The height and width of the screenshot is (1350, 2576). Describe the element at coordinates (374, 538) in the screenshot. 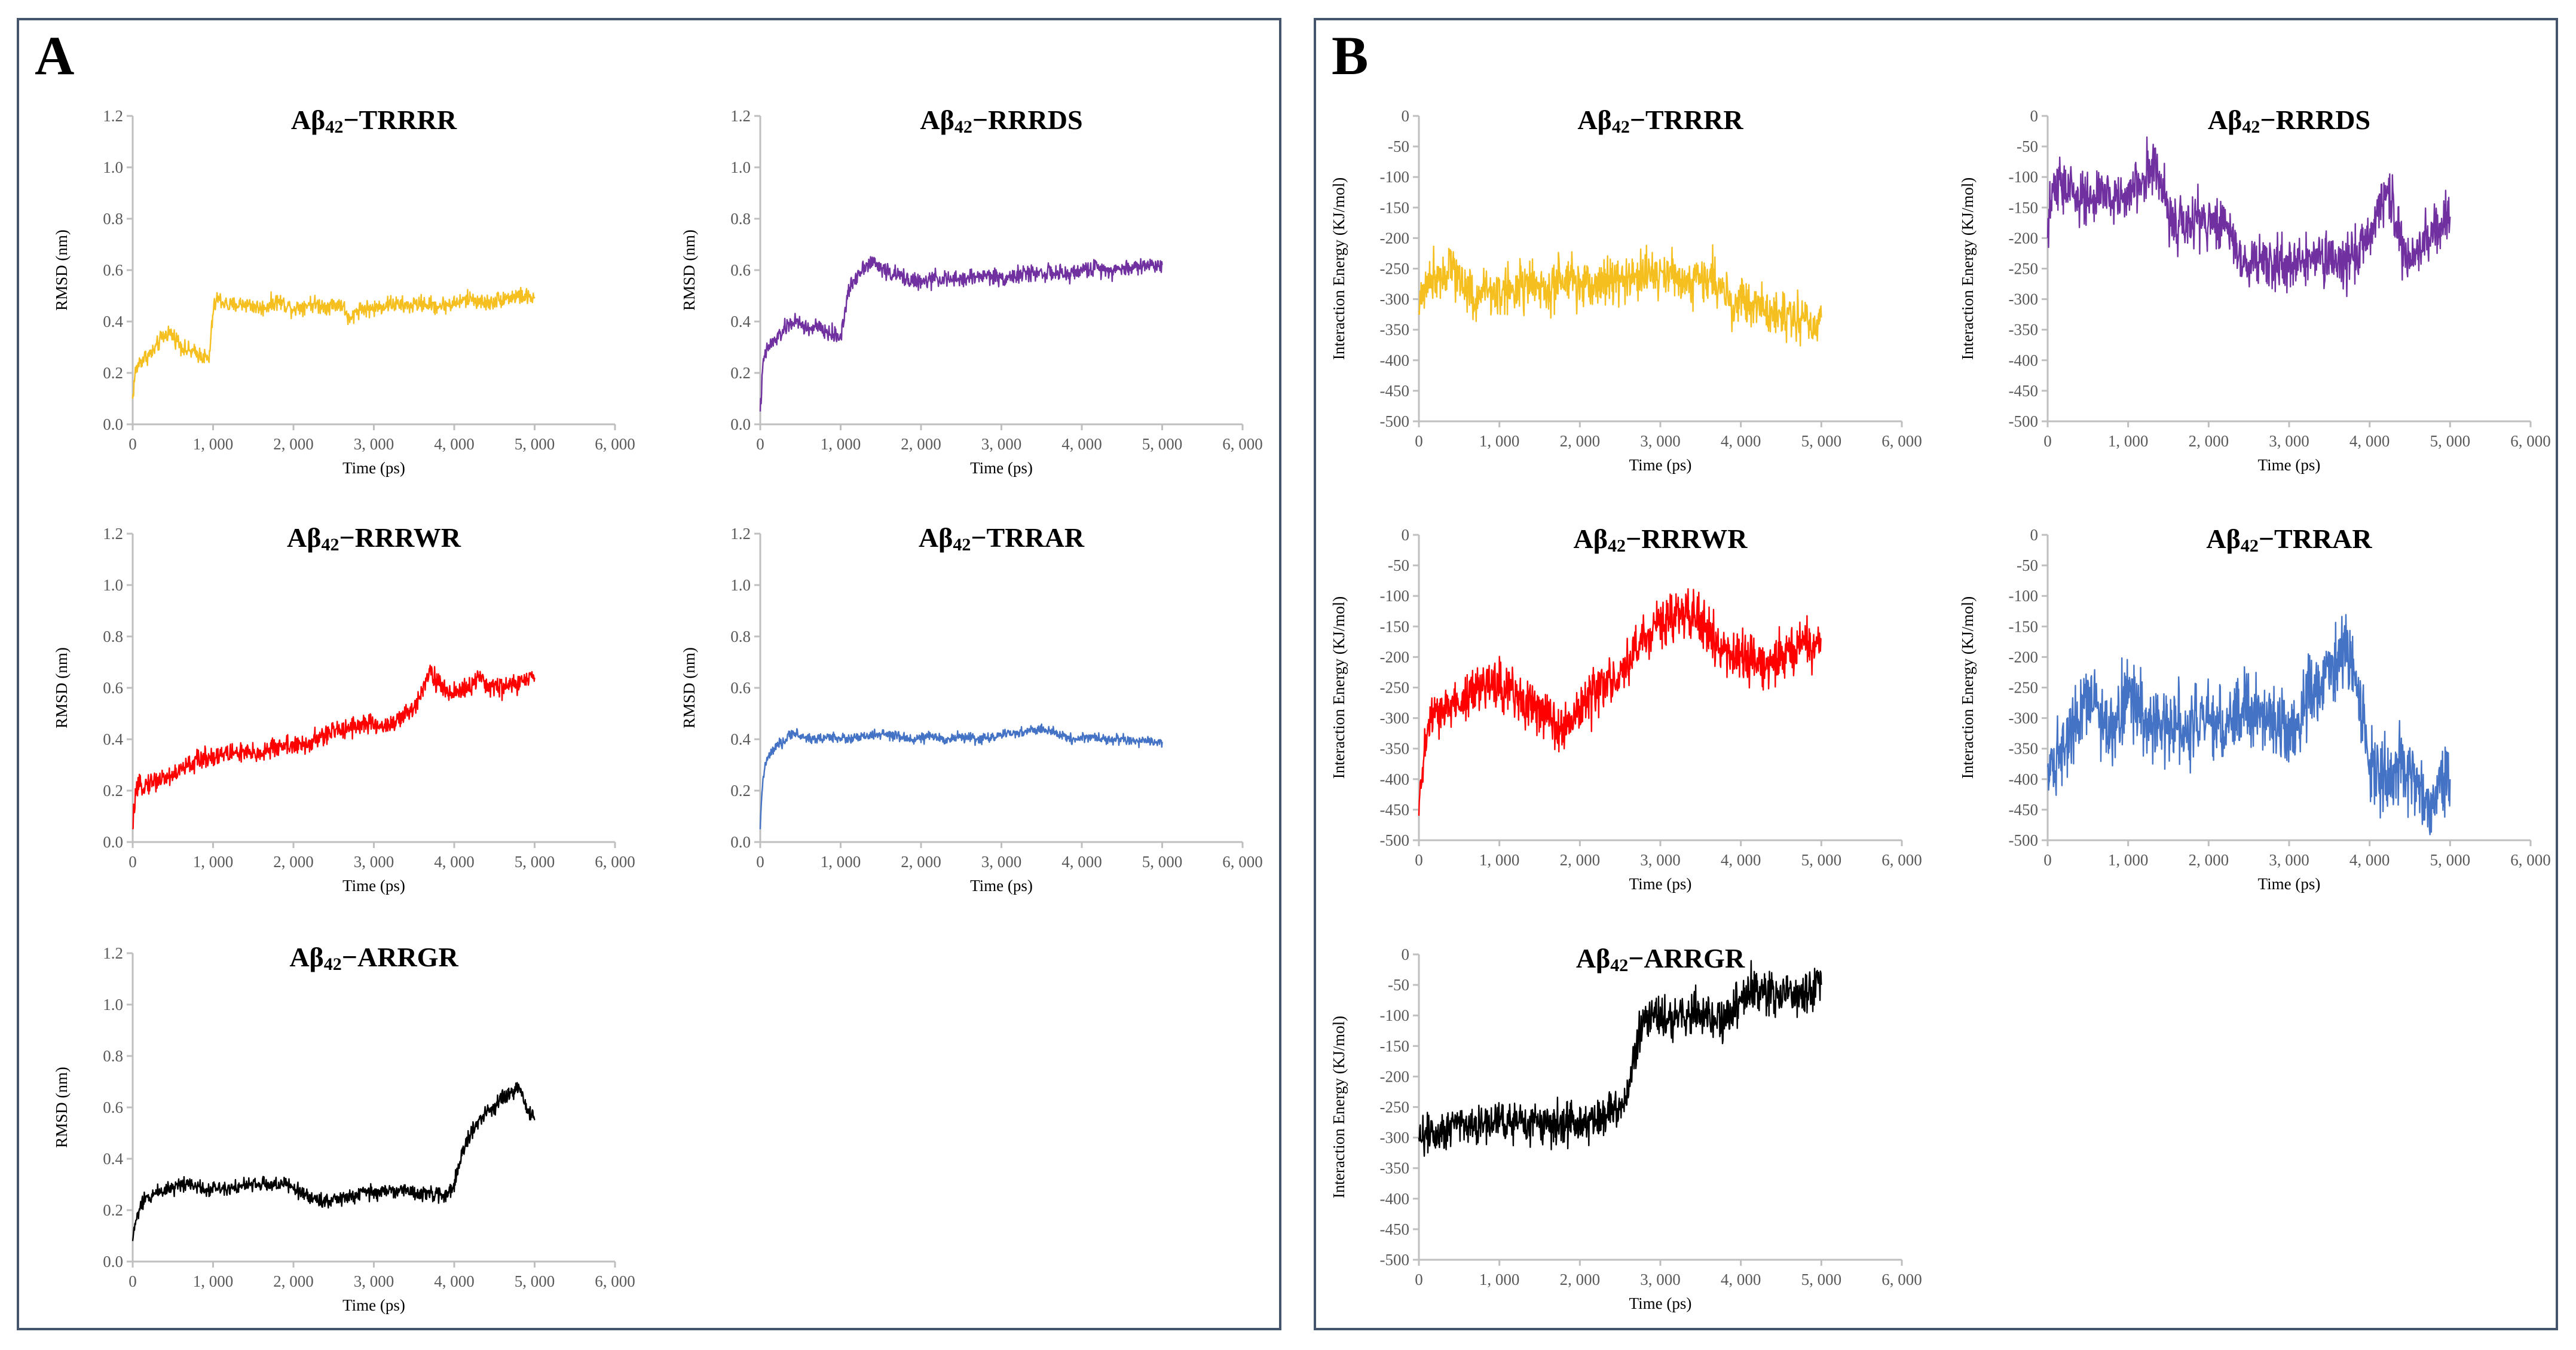

I see `chart-title: Aβ42−RRRWR` at that location.